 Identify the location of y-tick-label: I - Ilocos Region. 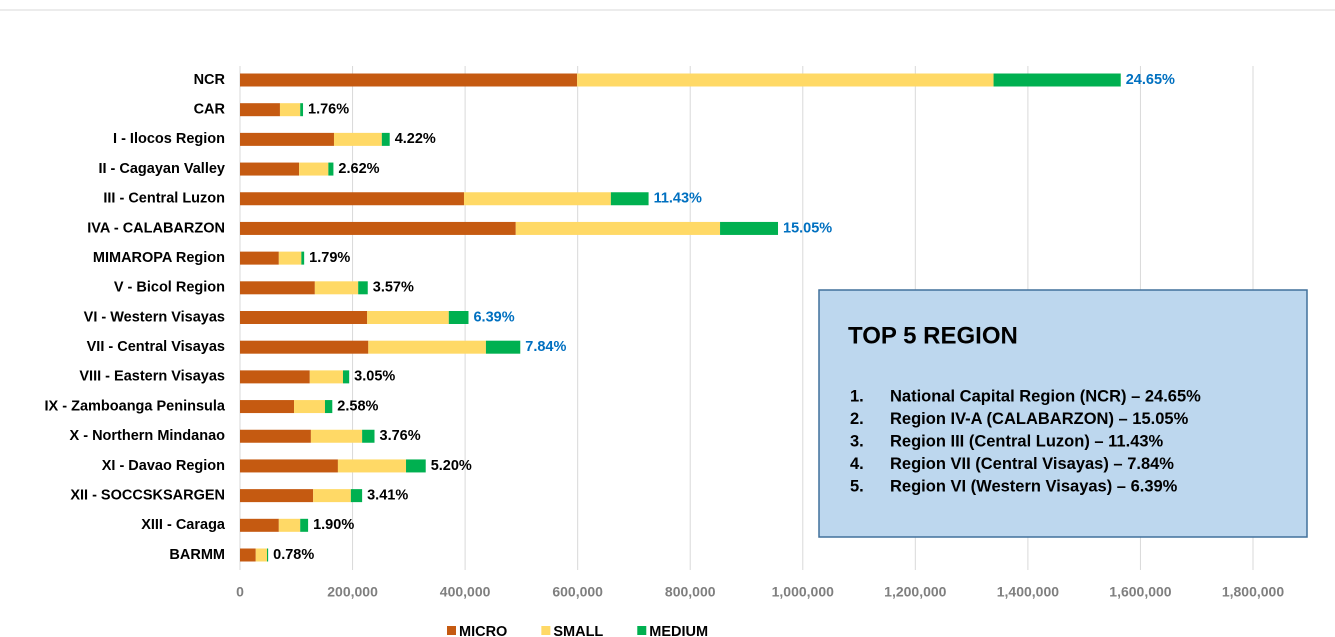
(169, 139).